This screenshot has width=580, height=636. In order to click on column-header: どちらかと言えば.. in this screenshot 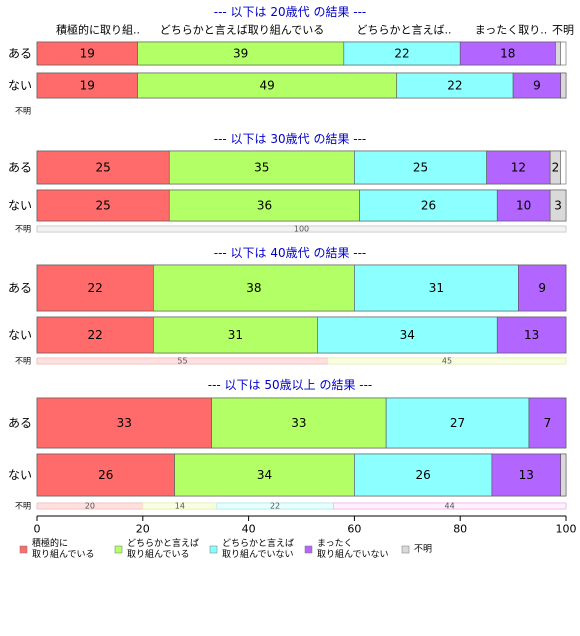, I will do `click(404, 30)`.